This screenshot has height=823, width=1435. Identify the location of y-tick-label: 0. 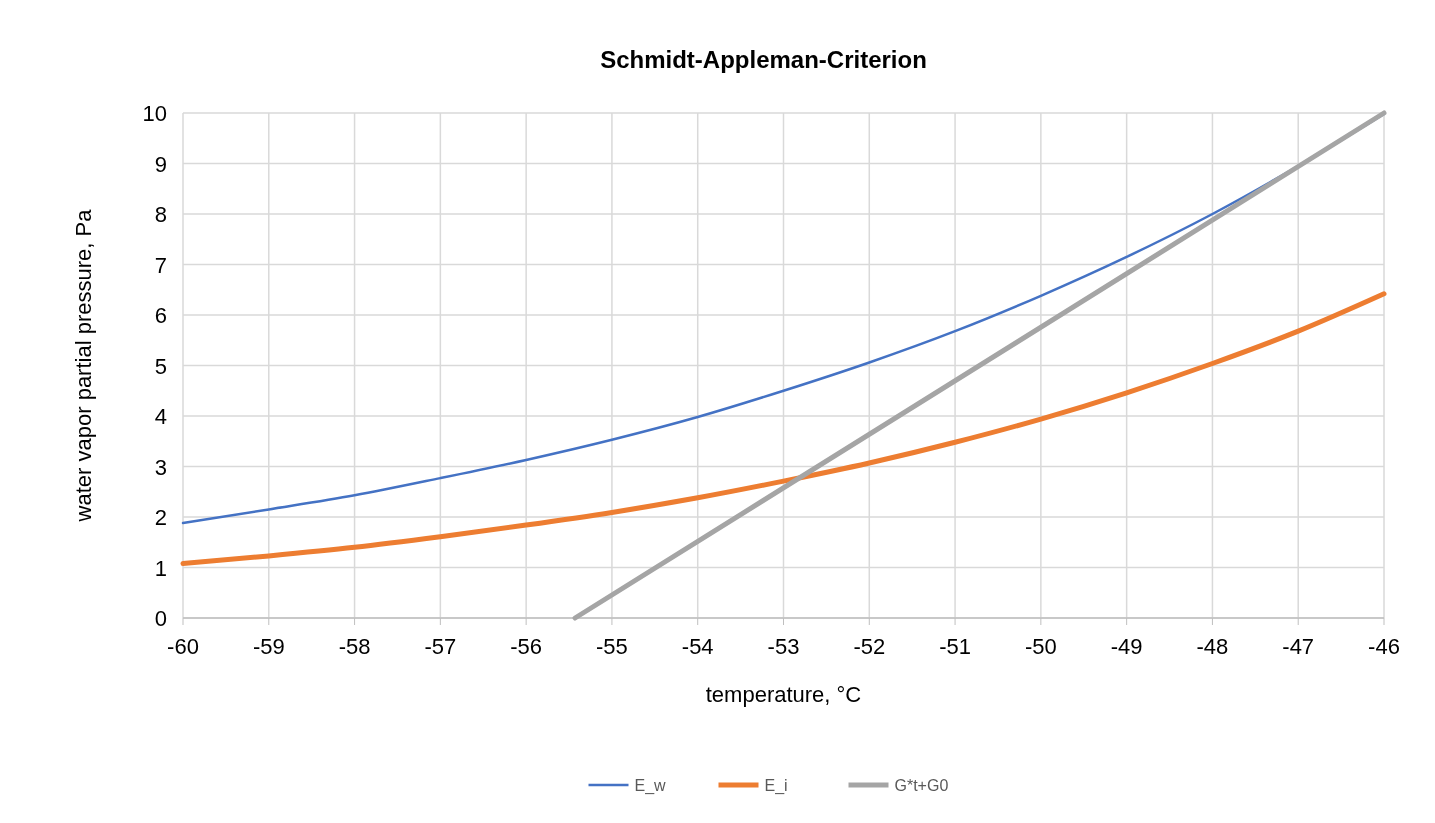
(160, 618).